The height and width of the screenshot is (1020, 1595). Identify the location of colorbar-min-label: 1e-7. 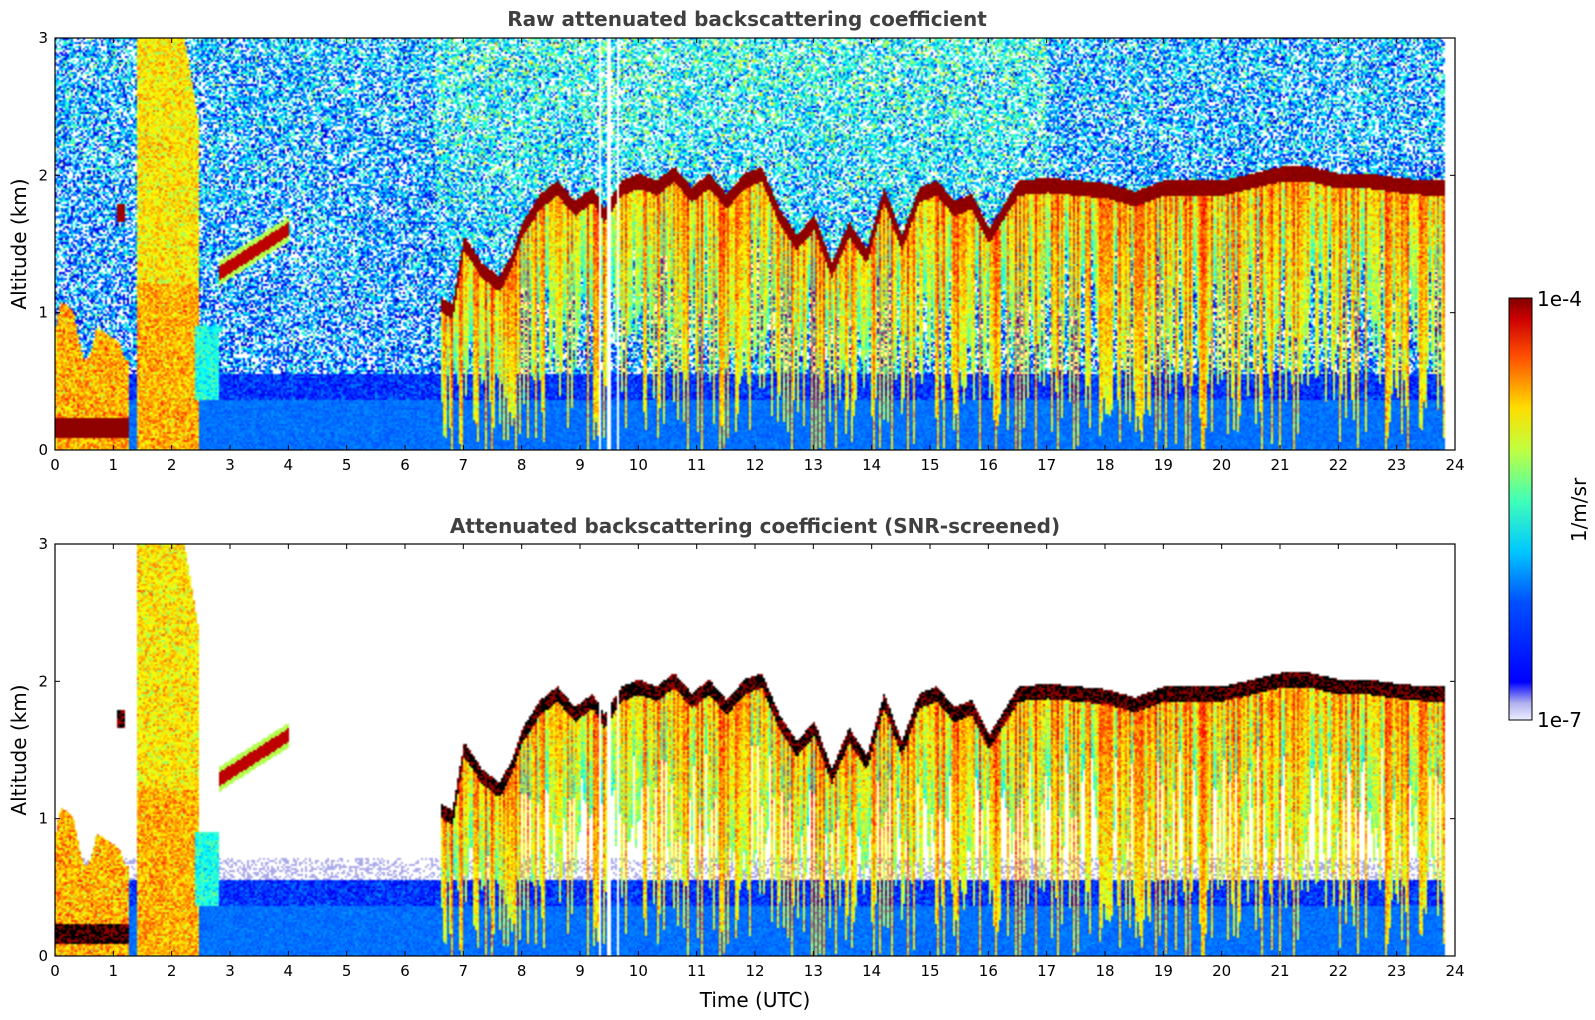
(1559, 720).